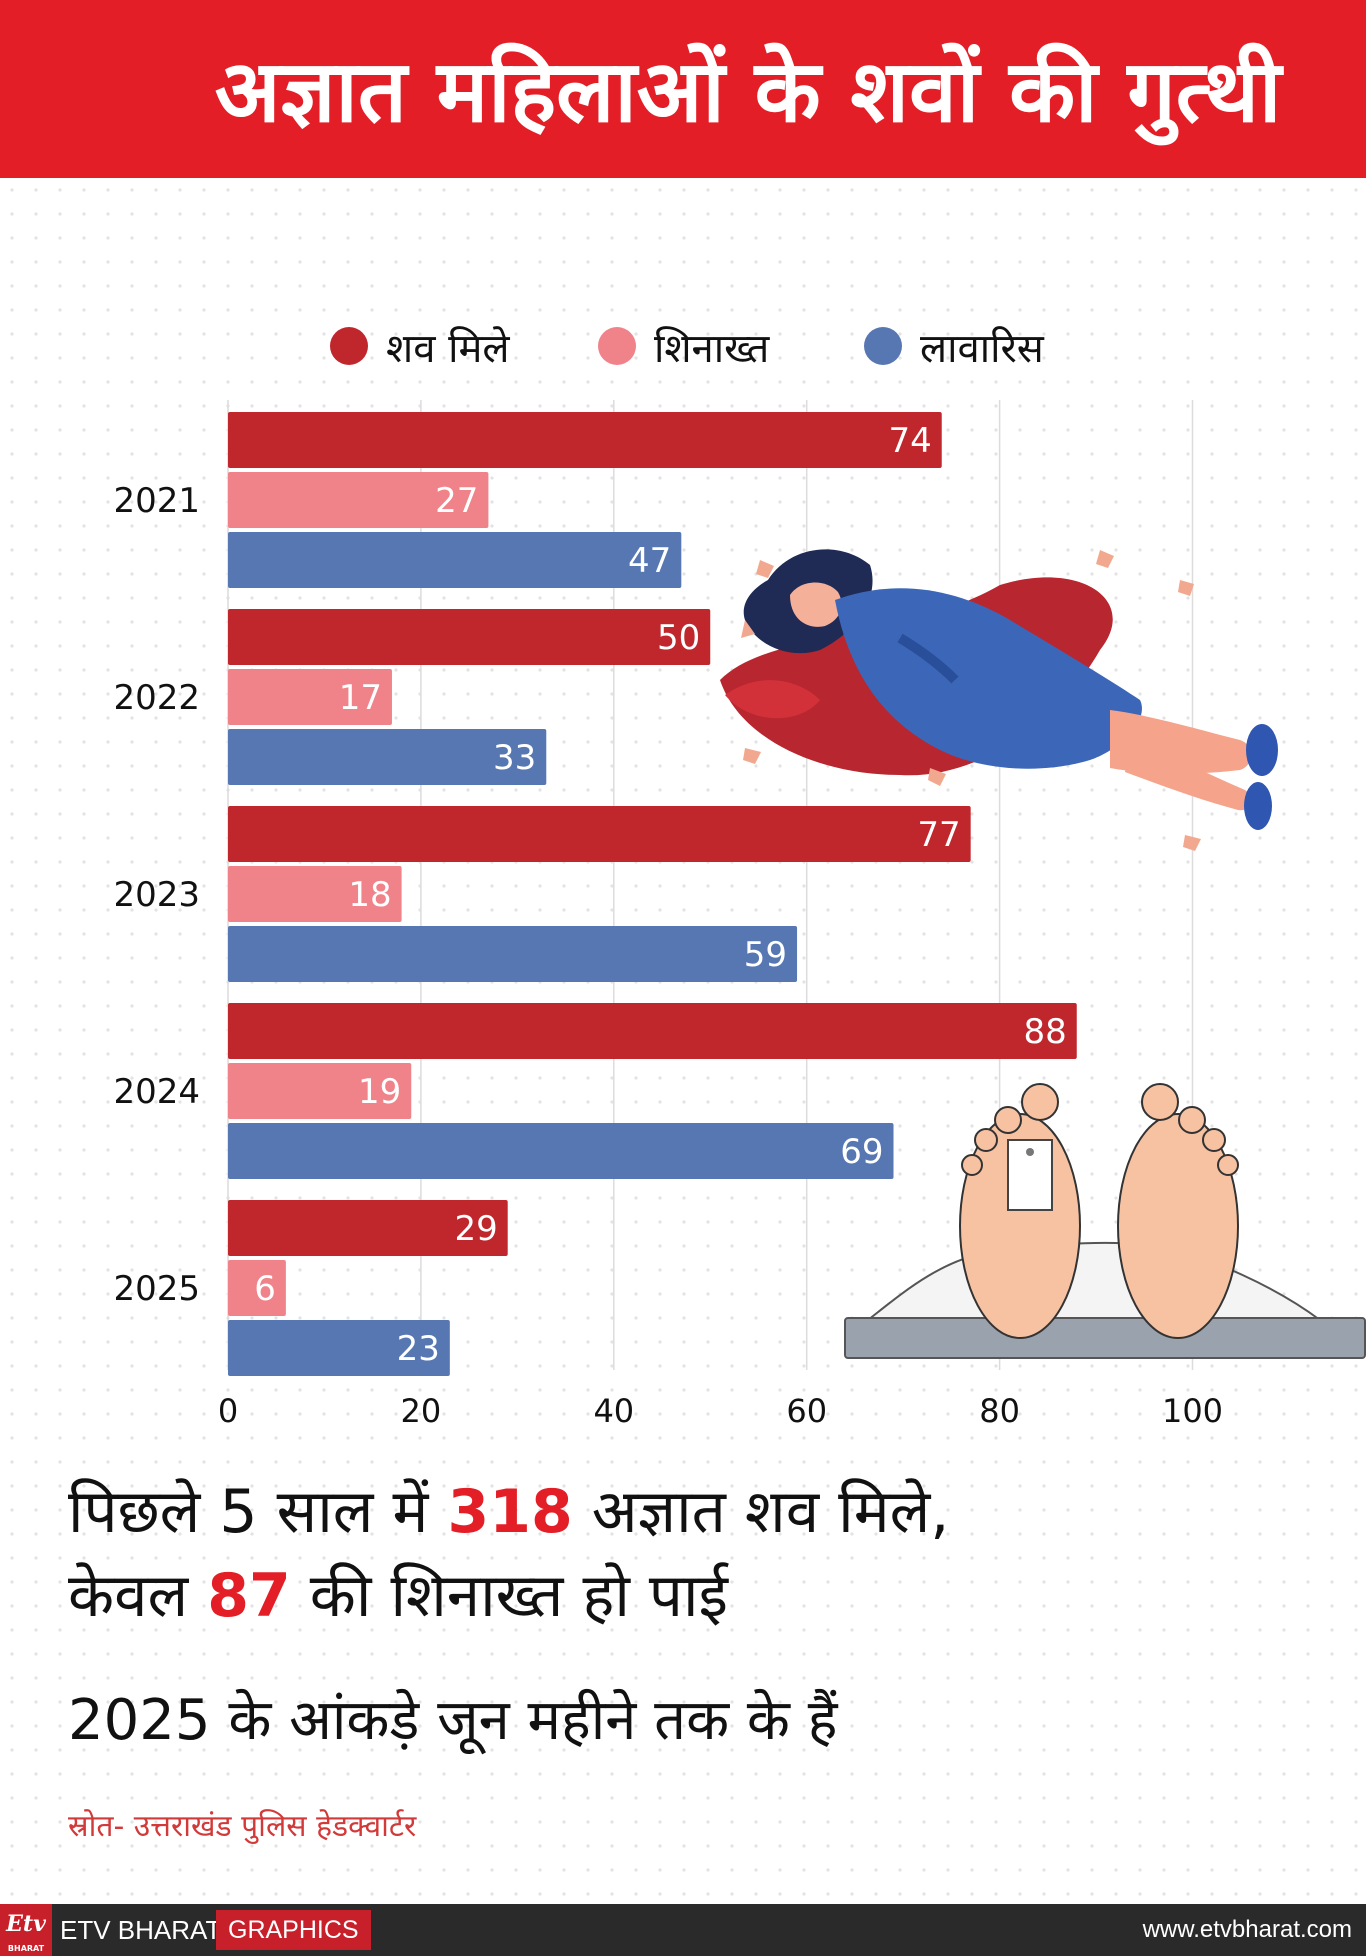 This screenshot has height=1956, width=1366. What do you see at coordinates (999, 700) in the screenshot?
I see `woman-illustration` at bounding box center [999, 700].